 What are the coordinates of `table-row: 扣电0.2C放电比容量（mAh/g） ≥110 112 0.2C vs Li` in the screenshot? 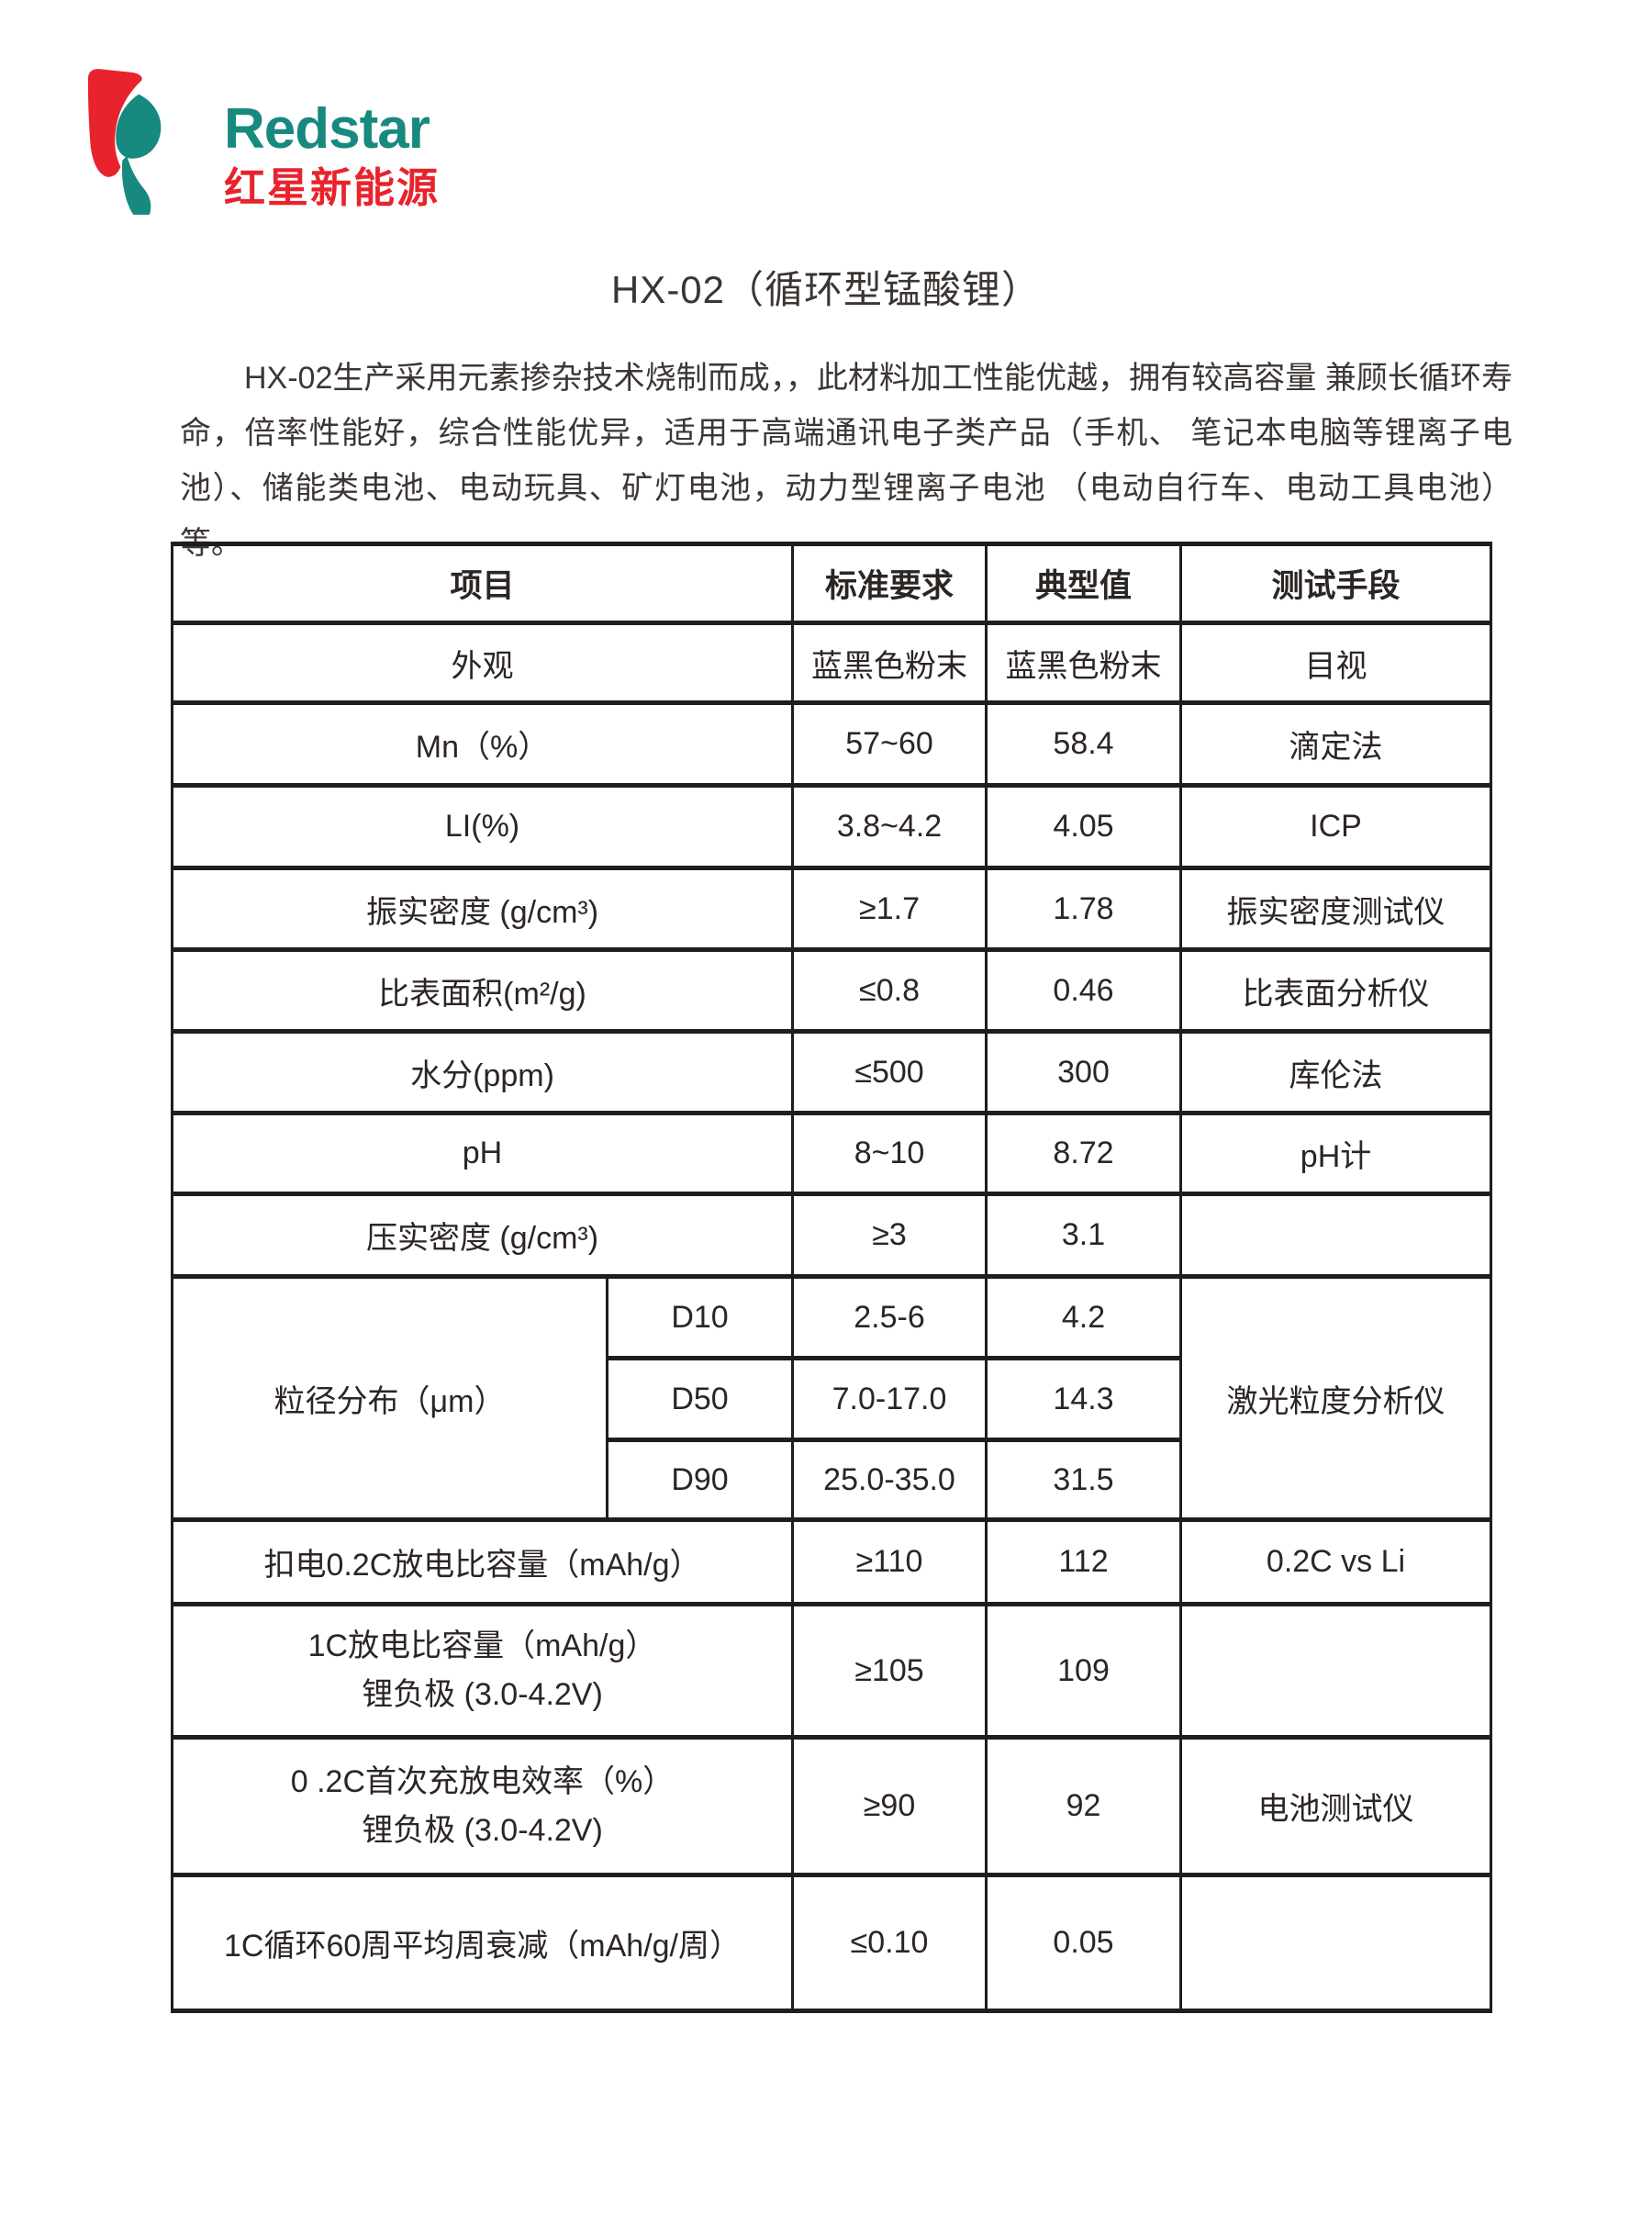 It's located at (831, 1561).